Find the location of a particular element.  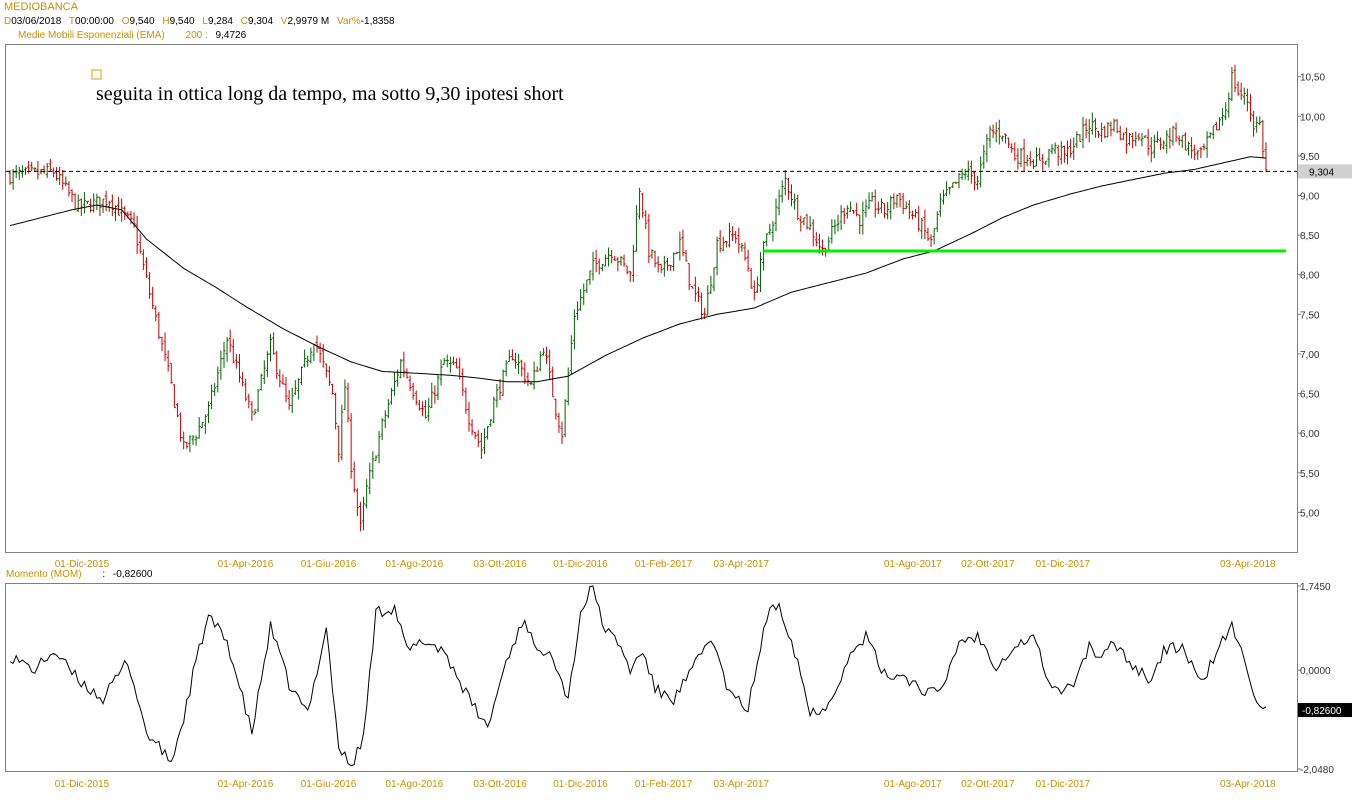

quote-label-var: Var% is located at coordinates (348, 21).